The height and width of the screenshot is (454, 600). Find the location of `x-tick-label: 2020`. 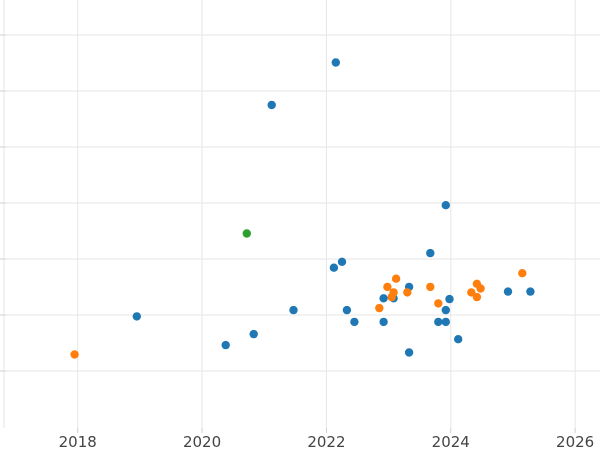

x-tick-label: 2020 is located at coordinates (202, 441).